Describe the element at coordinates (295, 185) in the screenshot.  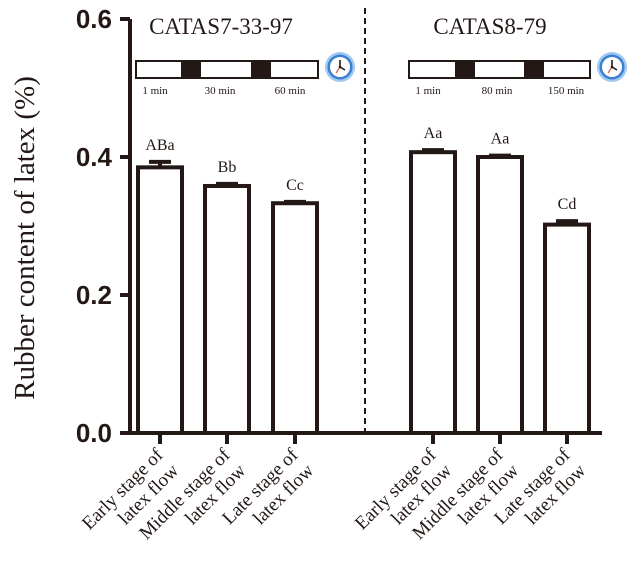
I see `significance-label: Cc` at that location.